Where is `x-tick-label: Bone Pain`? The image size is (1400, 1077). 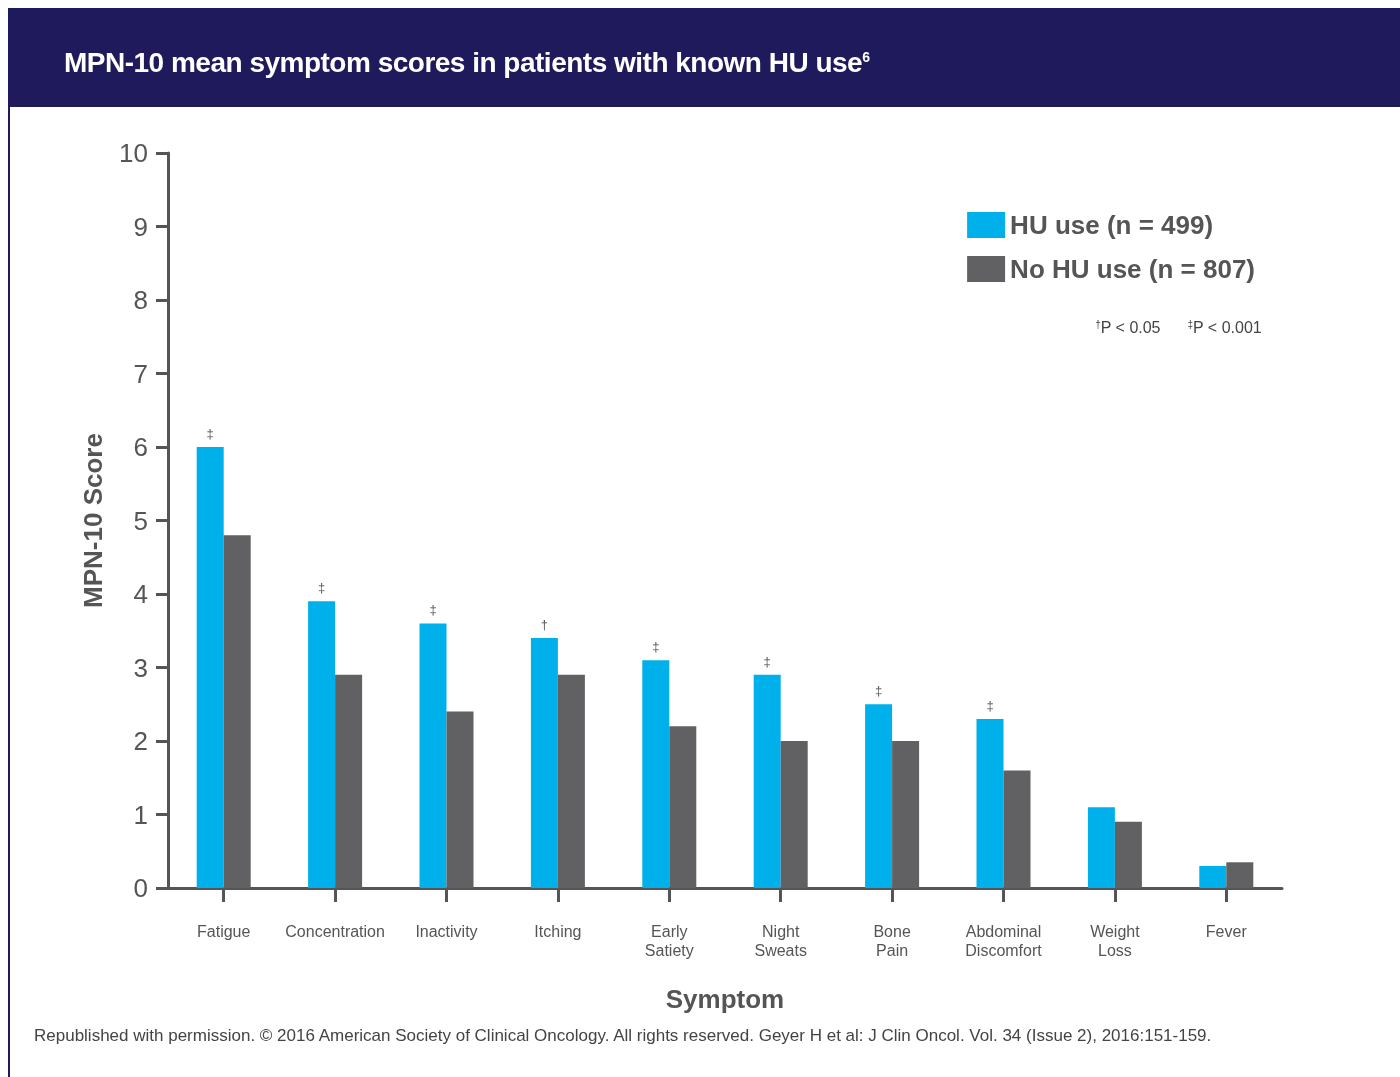
x-tick-label: Bone Pain is located at coordinates (892, 941).